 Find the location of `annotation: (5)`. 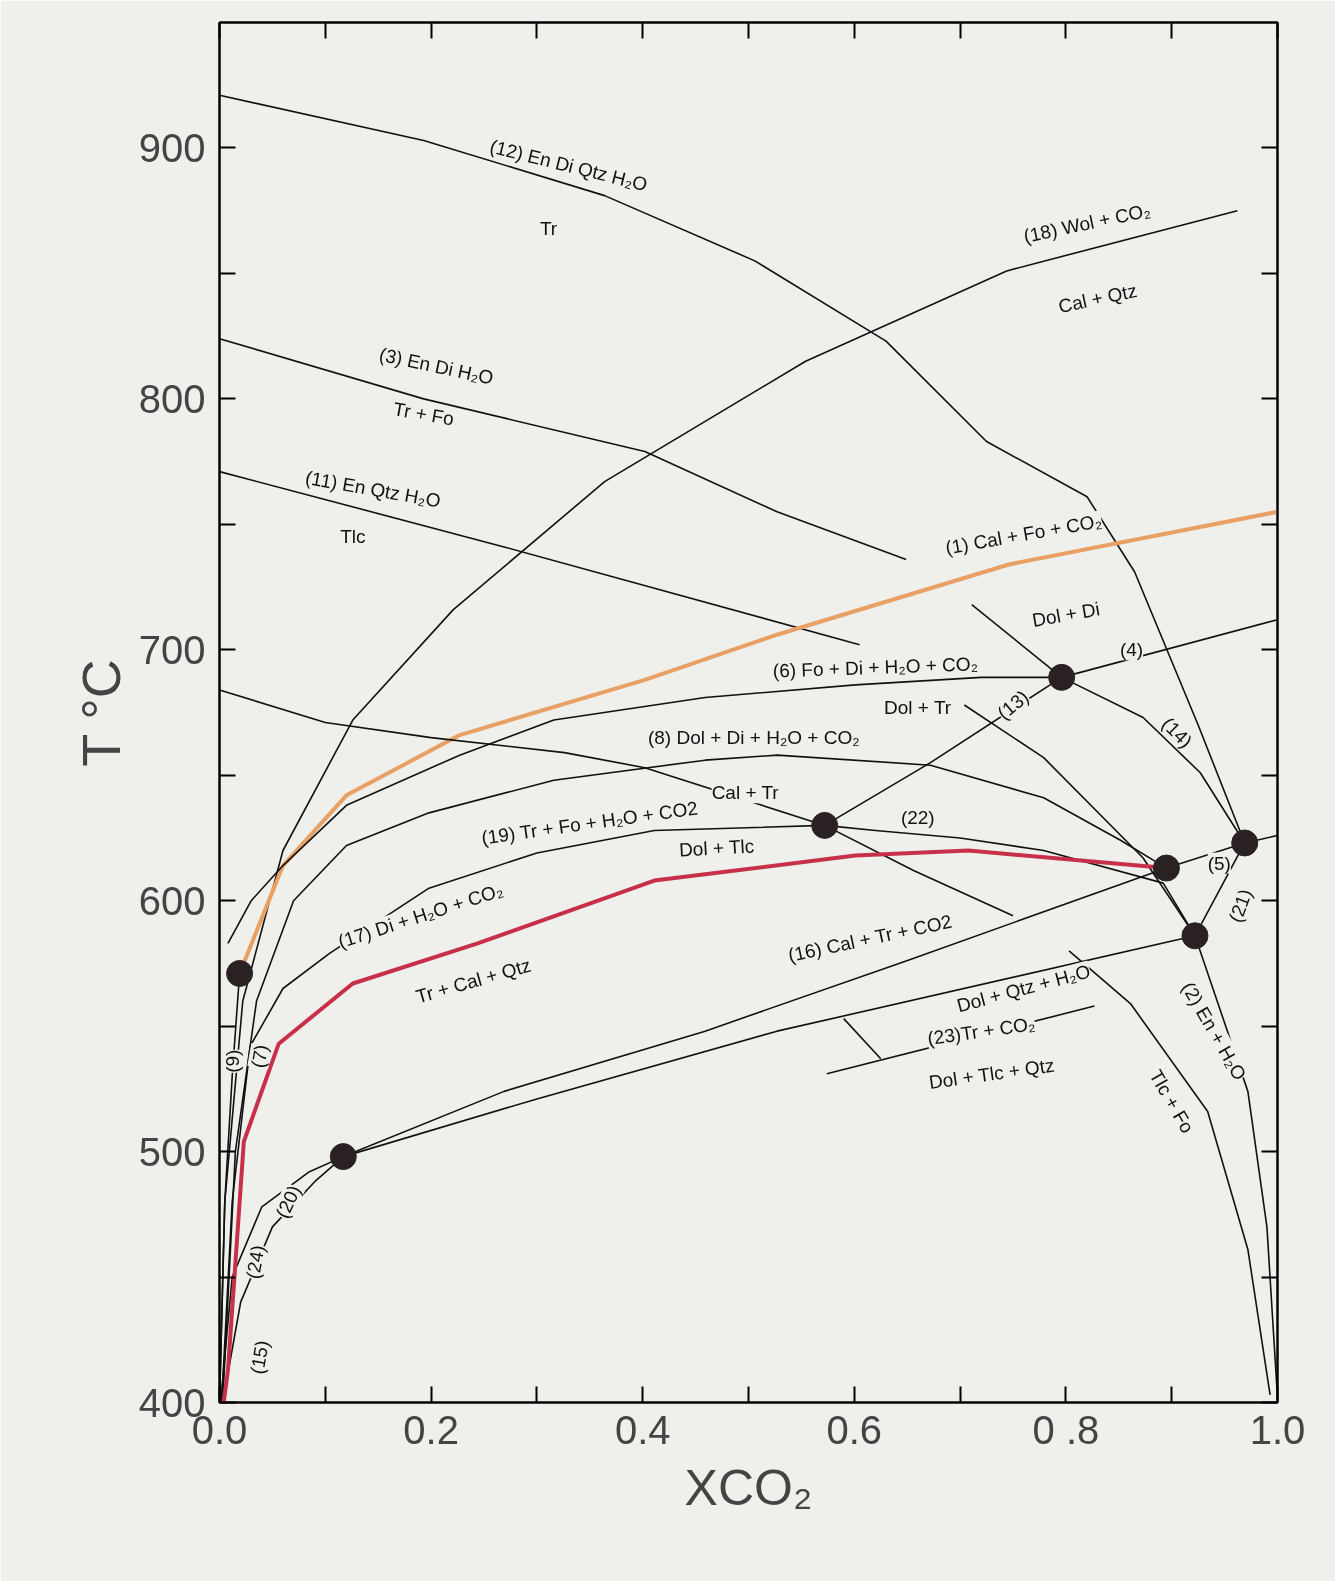

annotation: (5) is located at coordinates (1219, 863).